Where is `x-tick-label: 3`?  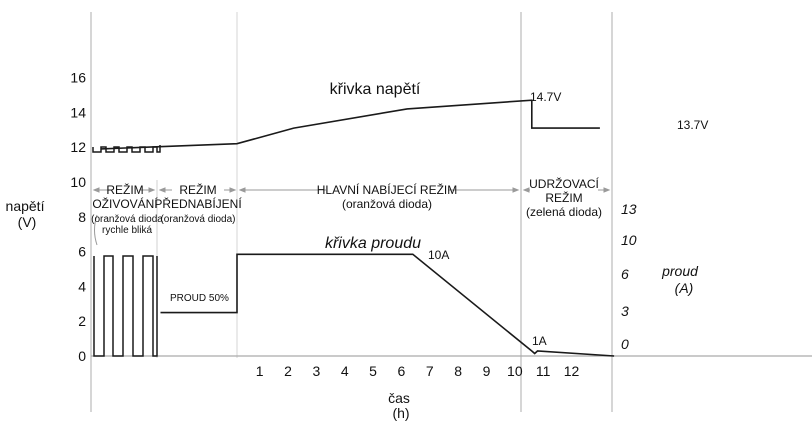
x-tick-label: 3 is located at coordinates (316, 371).